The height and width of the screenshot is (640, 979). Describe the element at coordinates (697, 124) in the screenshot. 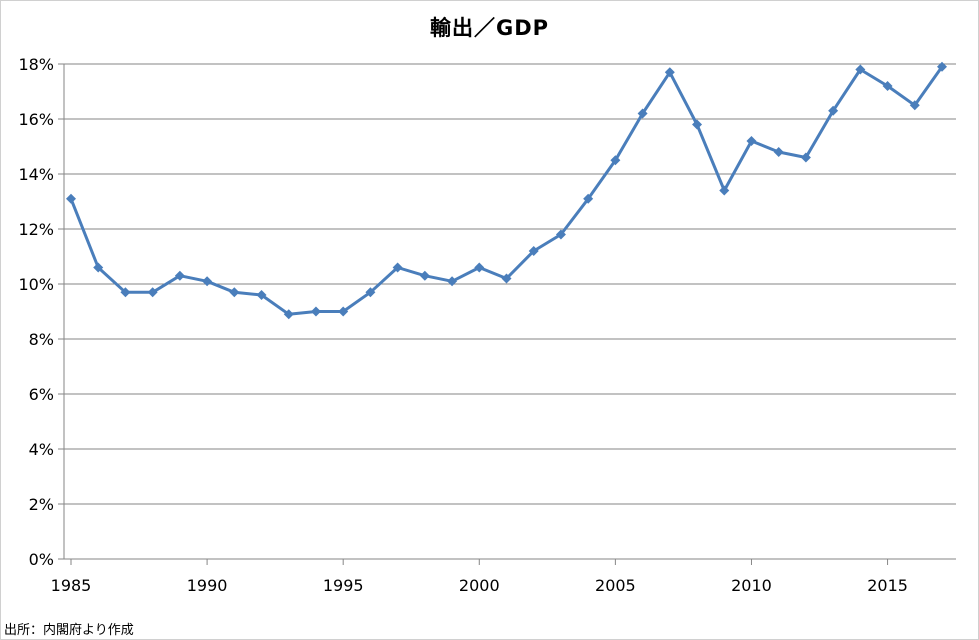

I see `data-point-2008` at that location.